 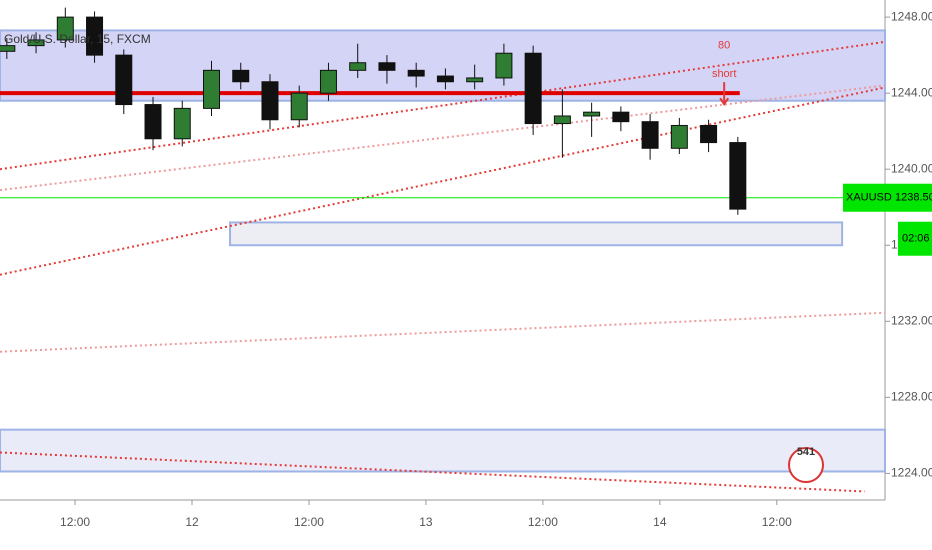 What do you see at coordinates (911, 16) in the screenshot?
I see `y-tick-label: 1248.00` at bounding box center [911, 16].